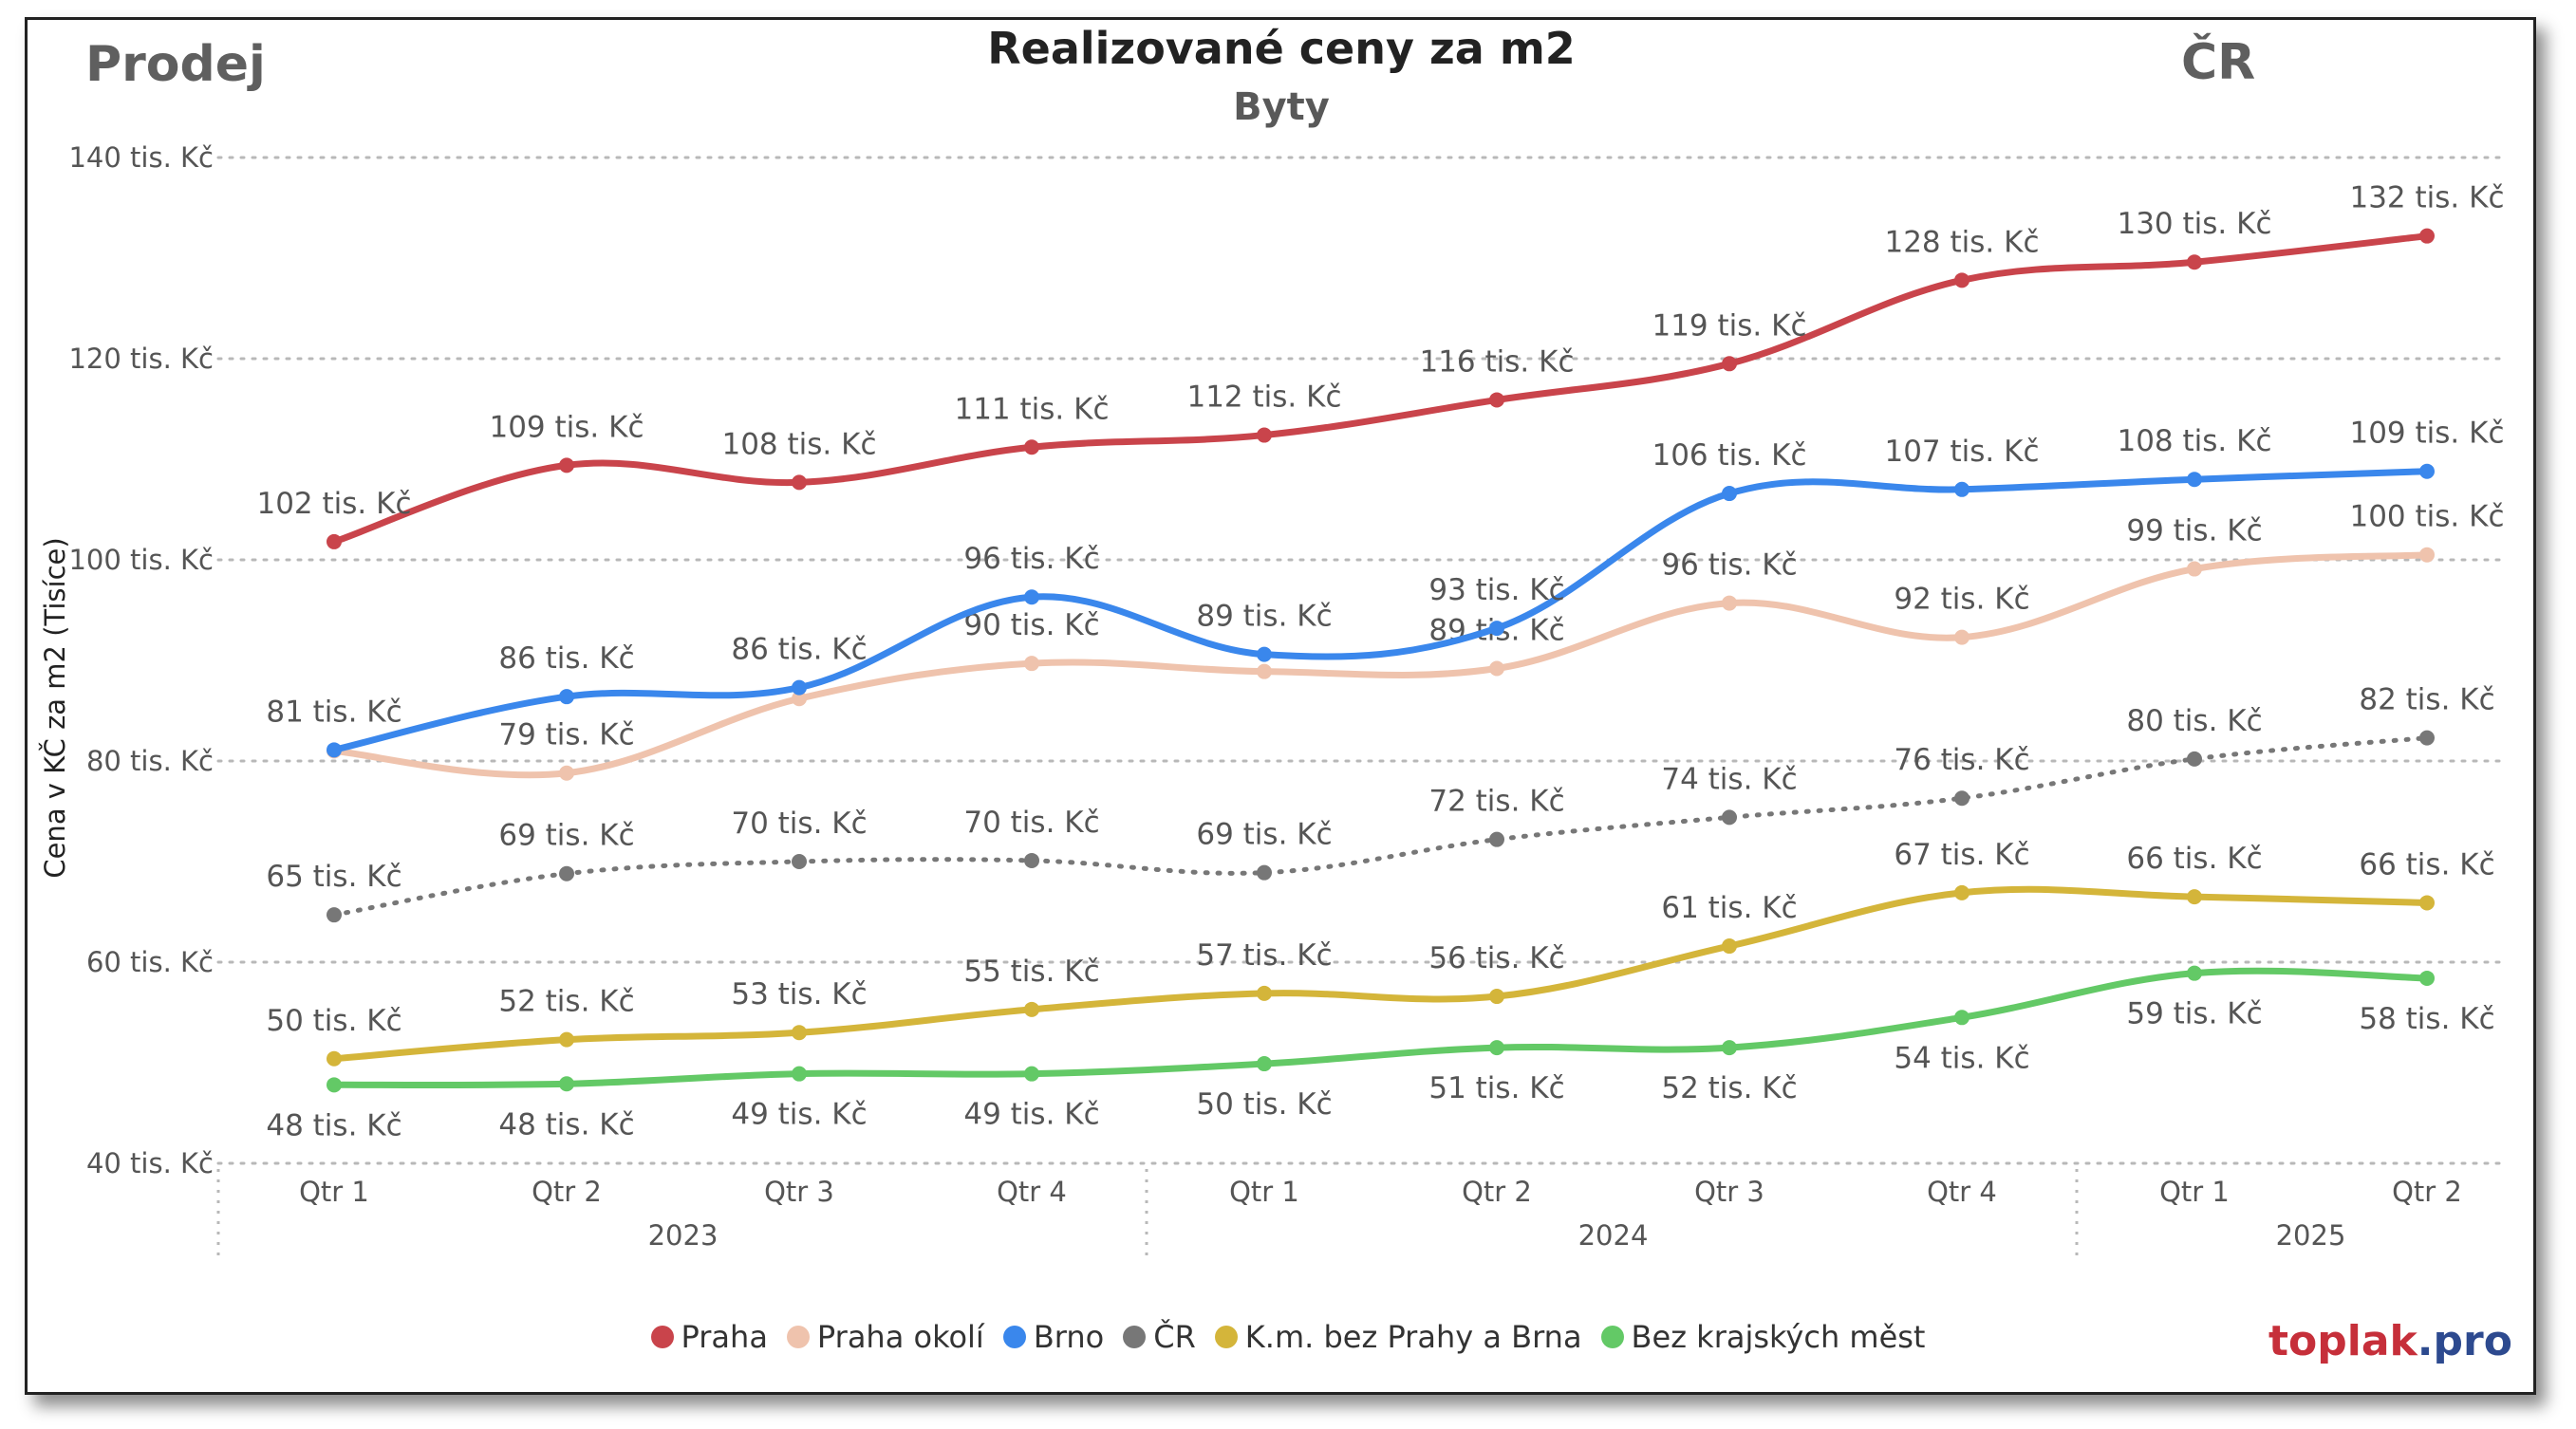 The height and width of the screenshot is (1429, 2576). What do you see at coordinates (333, 877) in the screenshot?
I see `data-label-cr: 65 tis. Kč` at bounding box center [333, 877].